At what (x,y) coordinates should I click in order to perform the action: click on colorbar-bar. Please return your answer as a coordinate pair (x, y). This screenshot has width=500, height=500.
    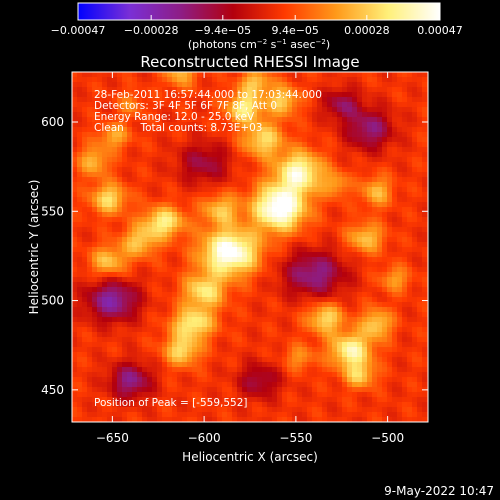
    Looking at the image, I should click on (259, 11).